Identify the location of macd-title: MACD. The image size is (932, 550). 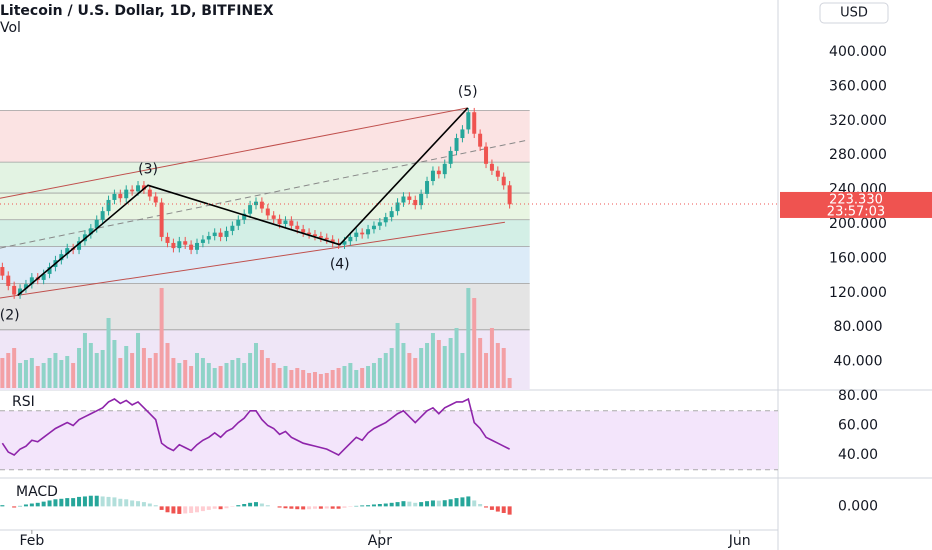
(37, 492).